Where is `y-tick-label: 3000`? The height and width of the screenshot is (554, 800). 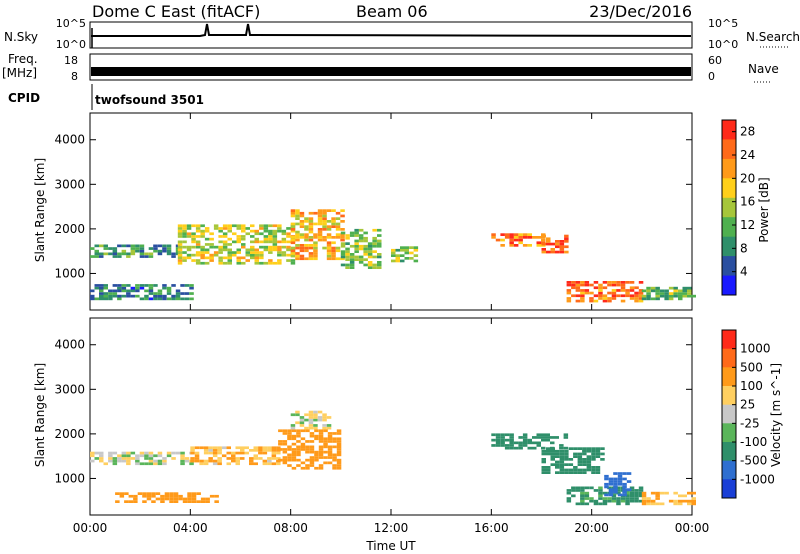 y-tick-label: 3000 is located at coordinates (69, 184).